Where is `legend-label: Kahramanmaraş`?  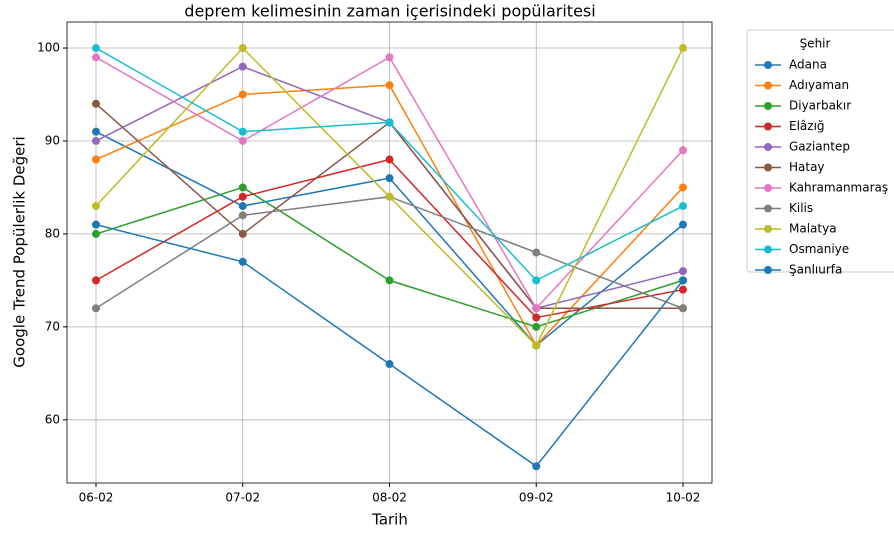 legend-label: Kahramanmaraş is located at coordinates (838, 188).